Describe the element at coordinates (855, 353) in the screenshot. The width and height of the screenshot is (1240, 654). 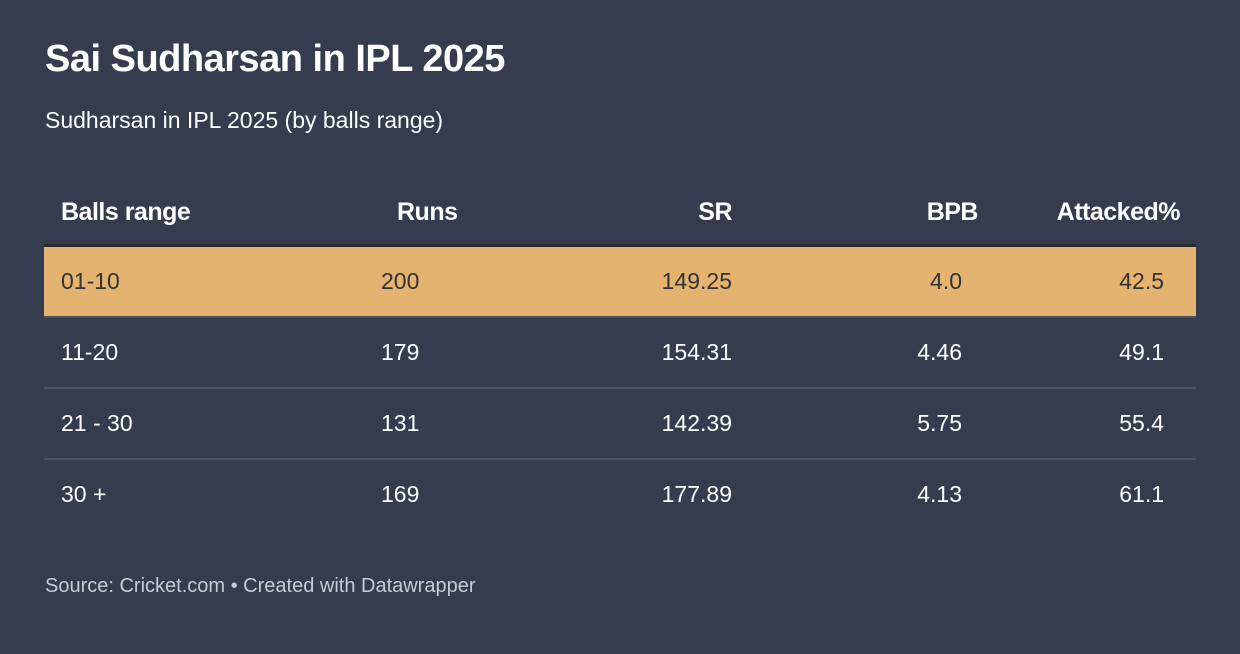
I see `cell-bpb: 4.46` at that location.